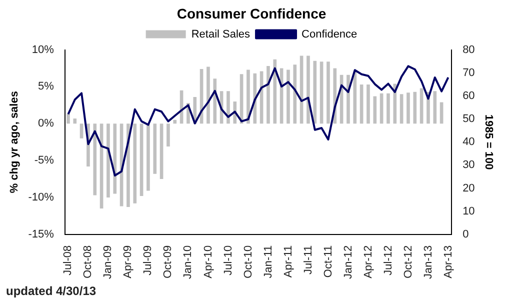 The width and height of the screenshot is (507, 306). What do you see at coordinates (44, 160) in the screenshot?
I see `y-tick-label: -5%` at bounding box center [44, 160].